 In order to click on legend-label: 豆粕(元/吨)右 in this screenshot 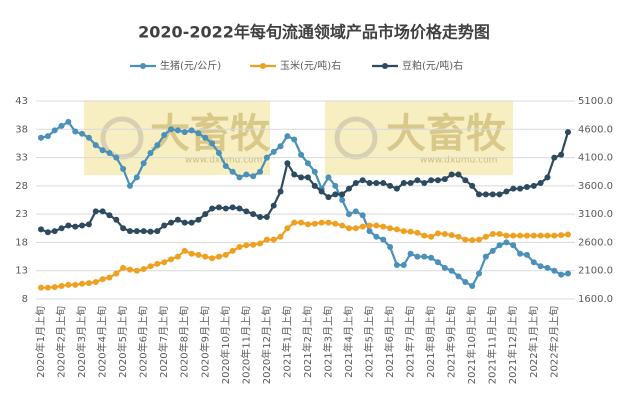, I will do `click(432, 65)`.